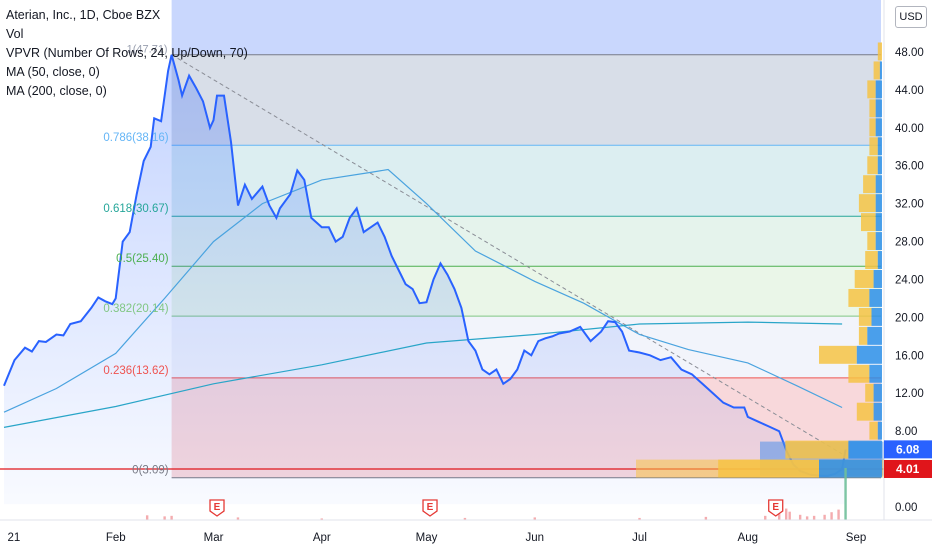 The height and width of the screenshot is (550, 932). Describe the element at coordinates (135, 209) in the screenshot. I see `fib-label: 0.618(30.67)` at that location.